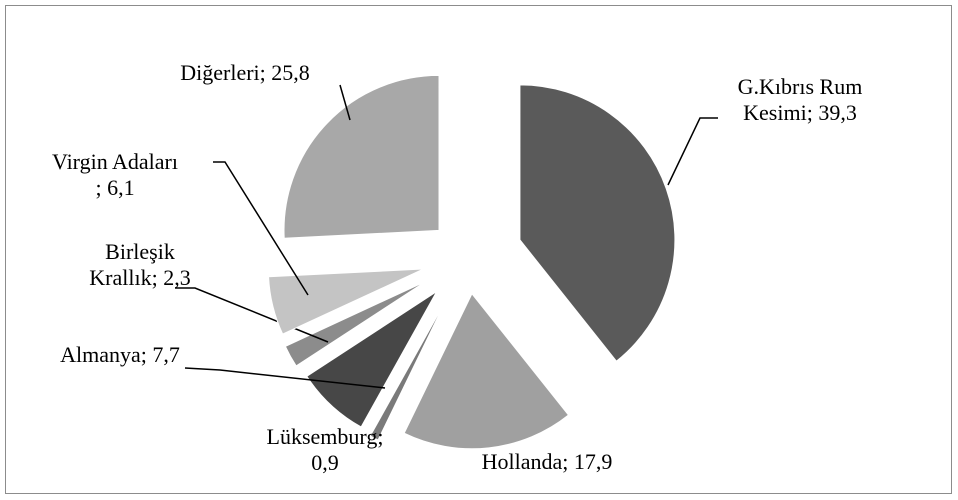 Image resolution: width=958 pixels, height=500 pixels. Describe the element at coordinates (166, 354) in the screenshot. I see `value-label: 7,7` at that location.